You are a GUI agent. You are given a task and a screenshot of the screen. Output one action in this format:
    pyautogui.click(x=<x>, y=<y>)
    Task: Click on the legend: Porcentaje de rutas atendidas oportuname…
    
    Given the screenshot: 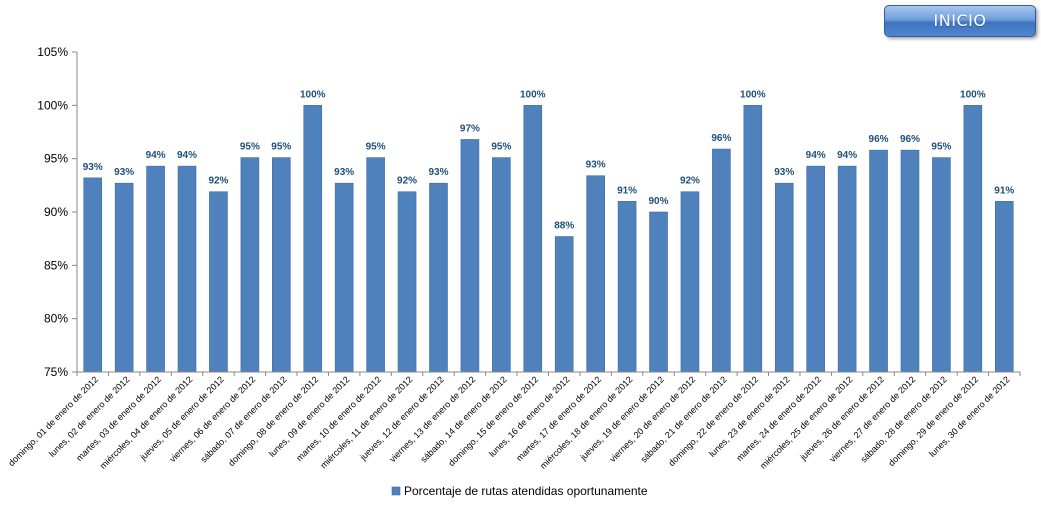 What is the action you would take?
    pyautogui.click(x=519, y=491)
    